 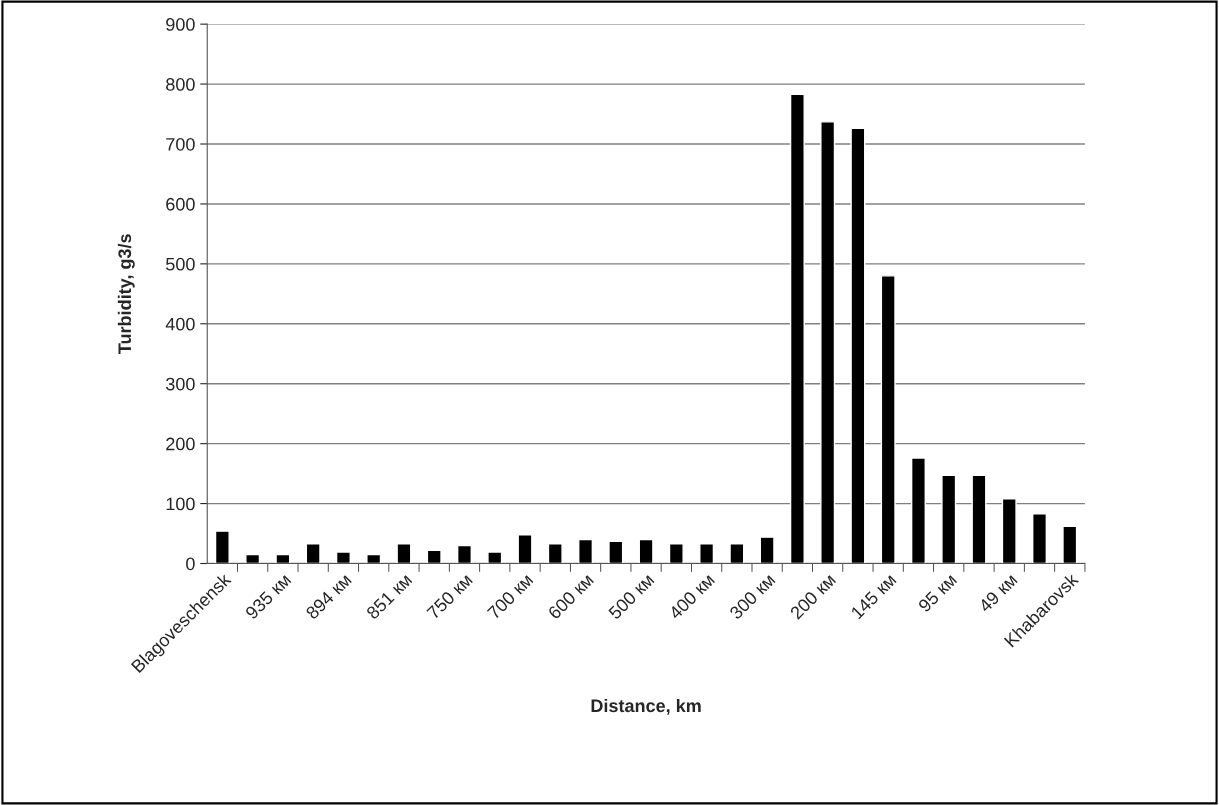 I want to click on y-tick-label: 0, so click(x=190, y=564).